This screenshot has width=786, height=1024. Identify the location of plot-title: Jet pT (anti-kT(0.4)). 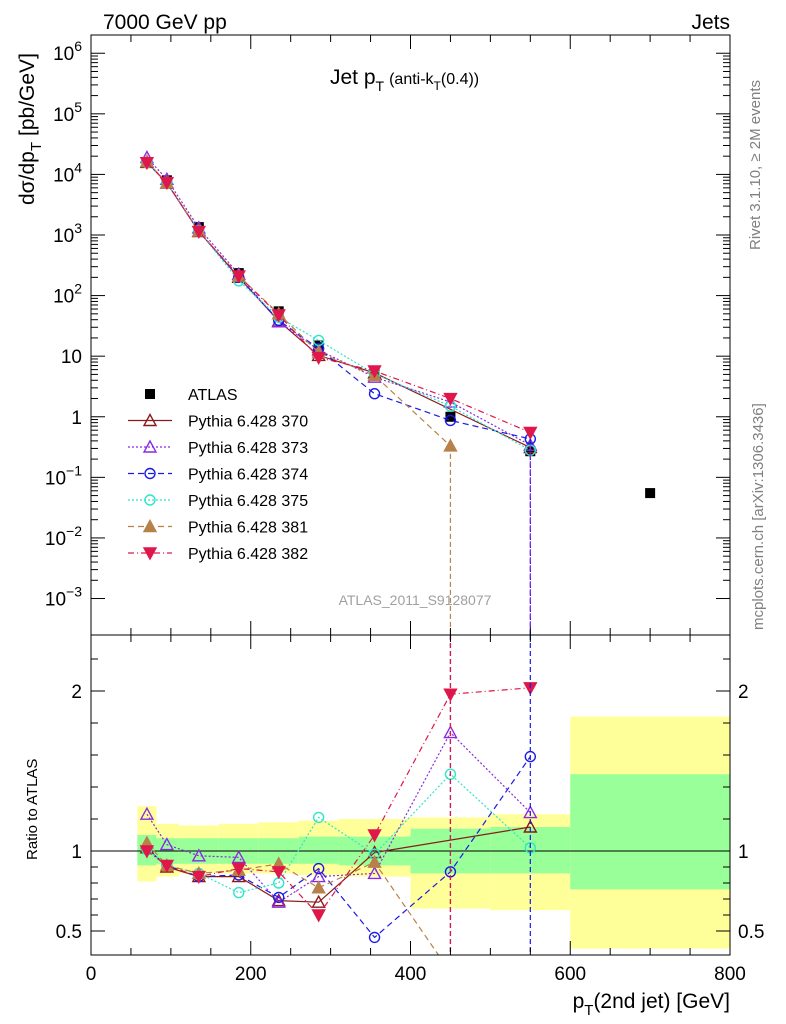
(404, 80).